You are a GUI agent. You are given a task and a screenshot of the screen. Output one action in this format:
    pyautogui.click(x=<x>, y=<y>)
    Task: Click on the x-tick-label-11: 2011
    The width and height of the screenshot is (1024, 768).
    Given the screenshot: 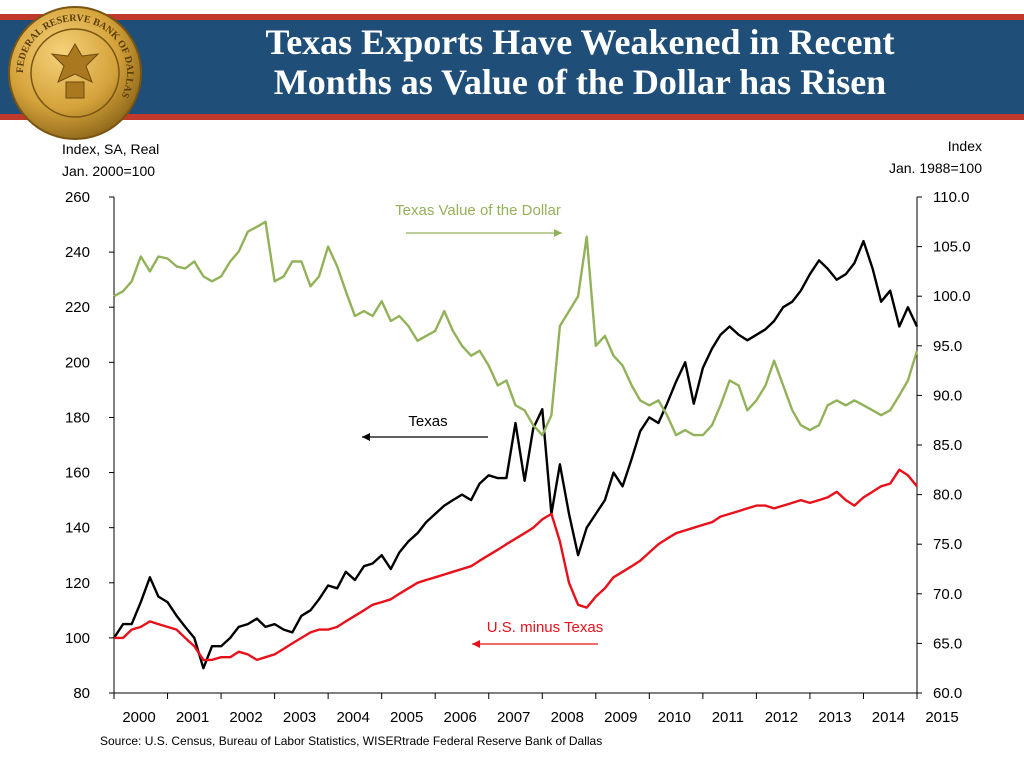 What is the action you would take?
    pyautogui.click(x=728, y=717)
    